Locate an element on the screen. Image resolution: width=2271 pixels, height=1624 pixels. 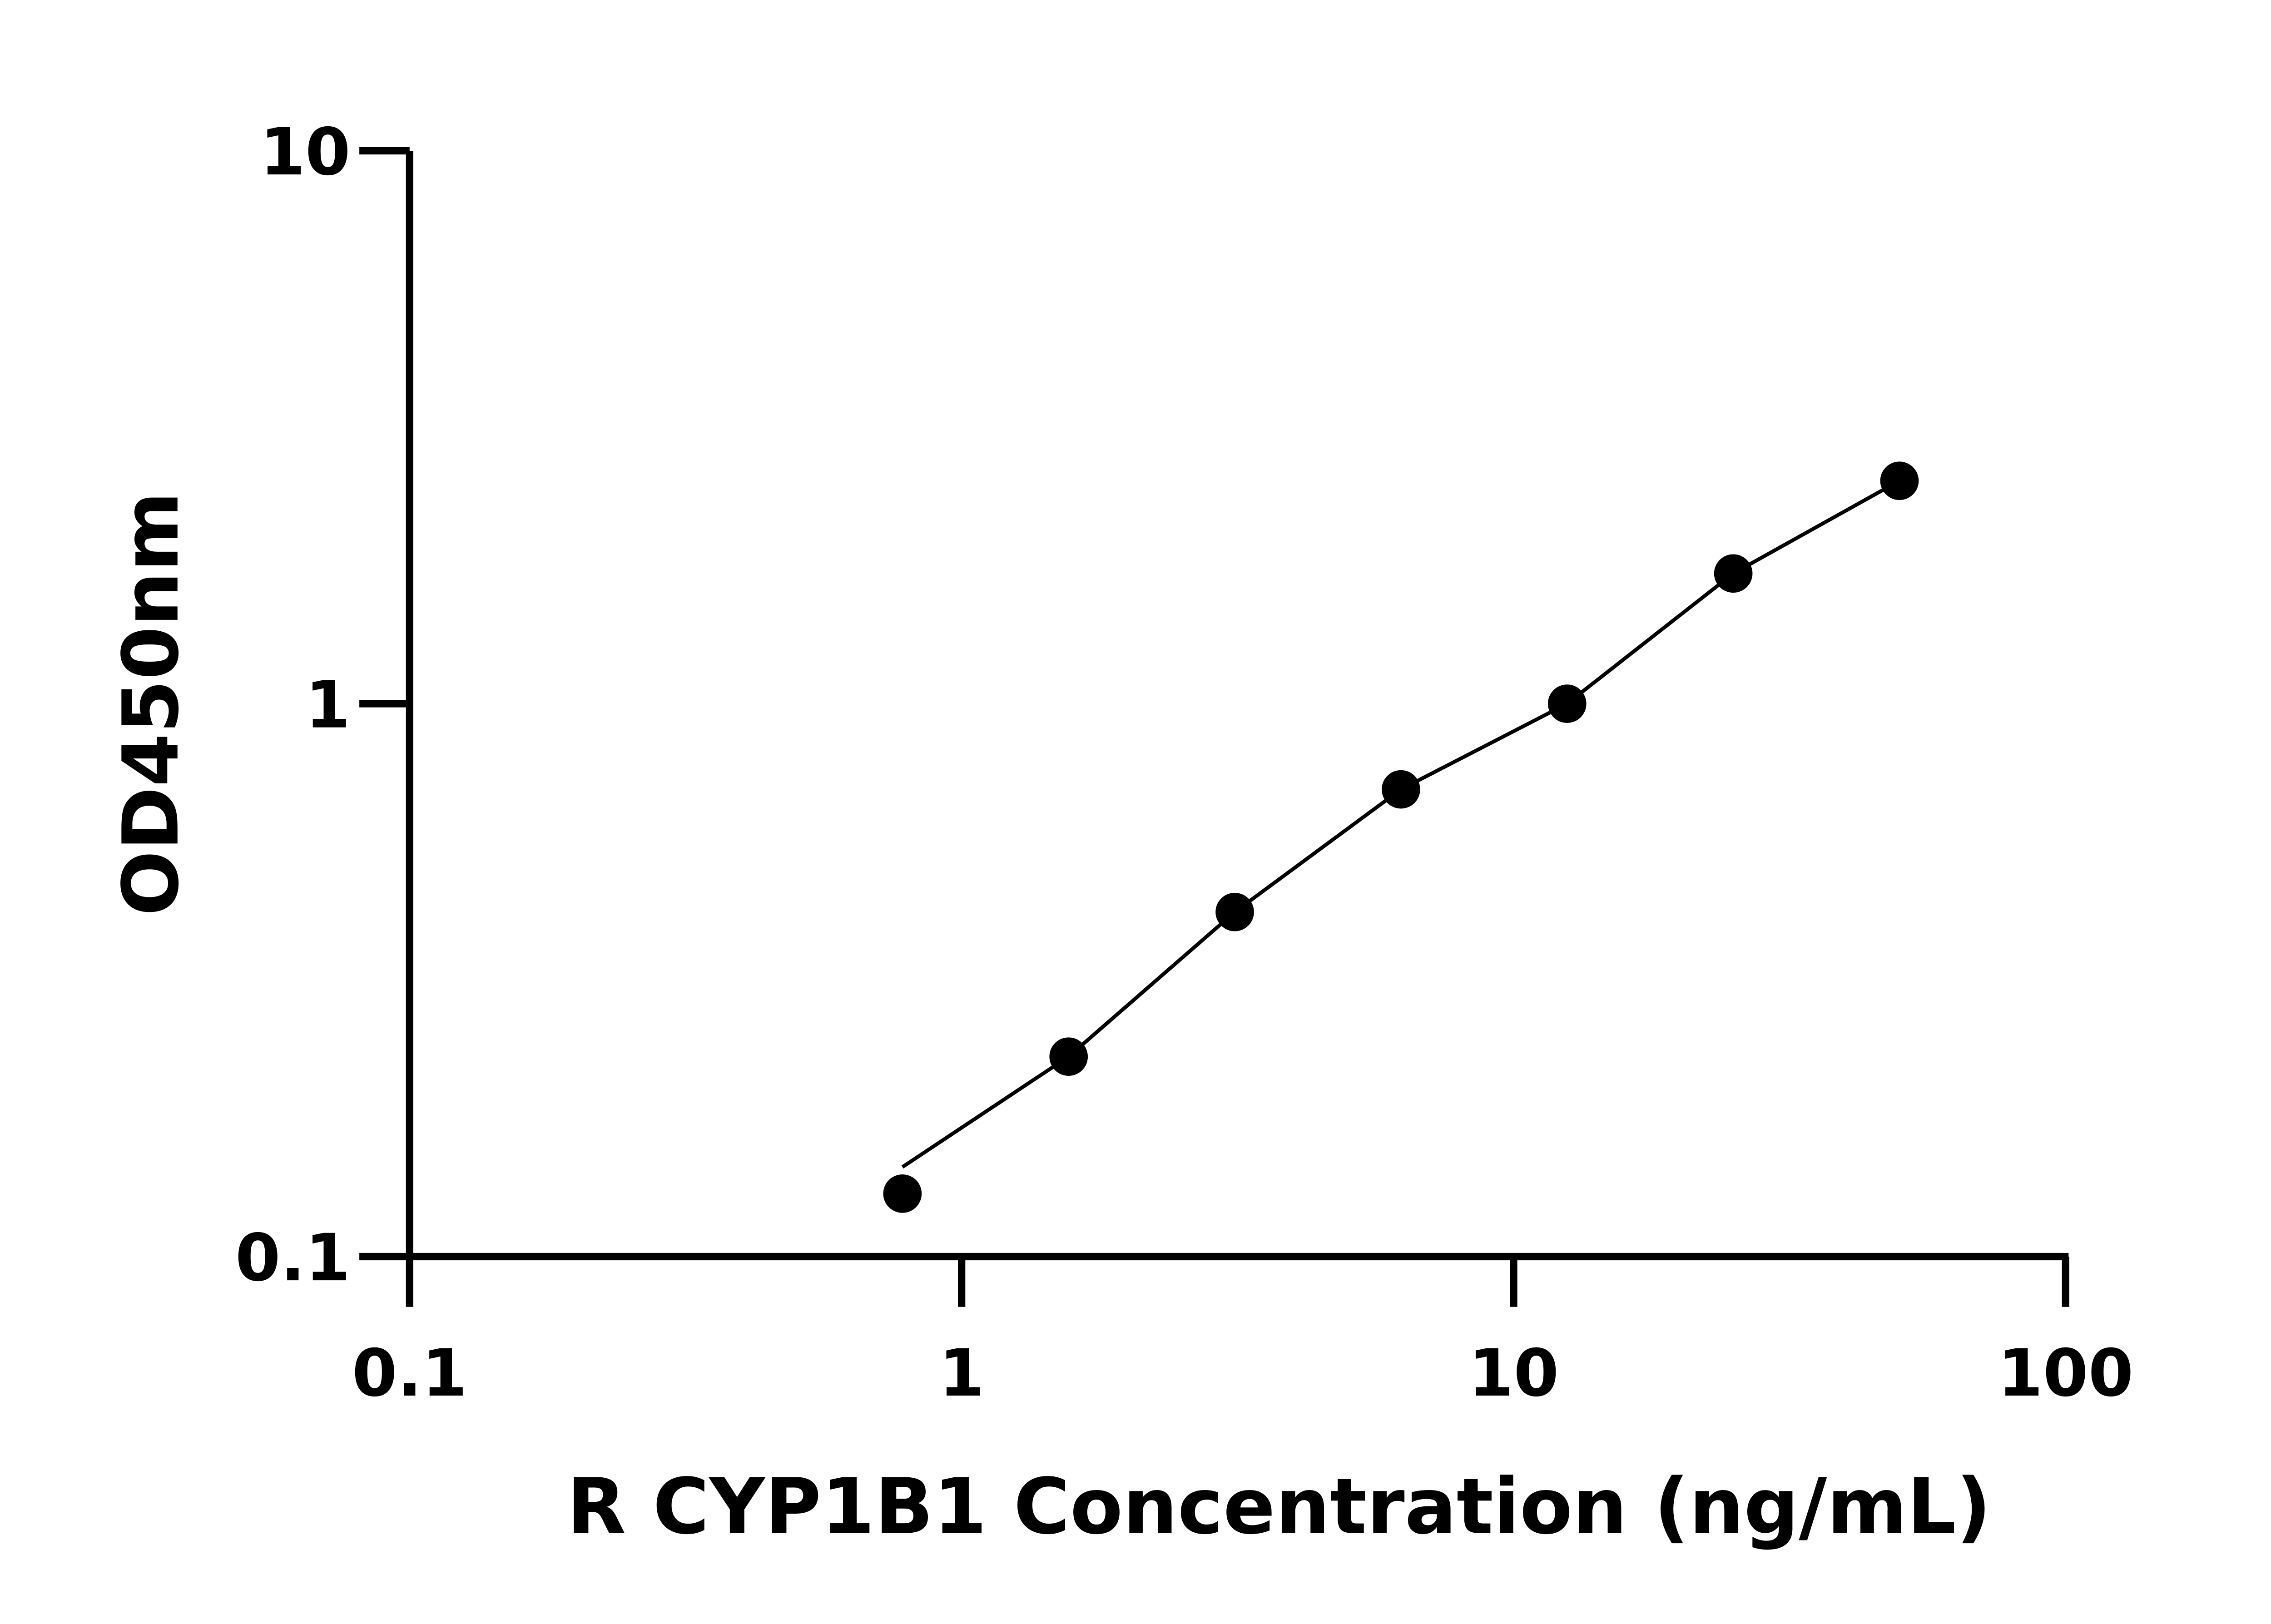
x-axis-label: R CYP1B1 Concentration (ng/mL) is located at coordinates (1279, 1506).